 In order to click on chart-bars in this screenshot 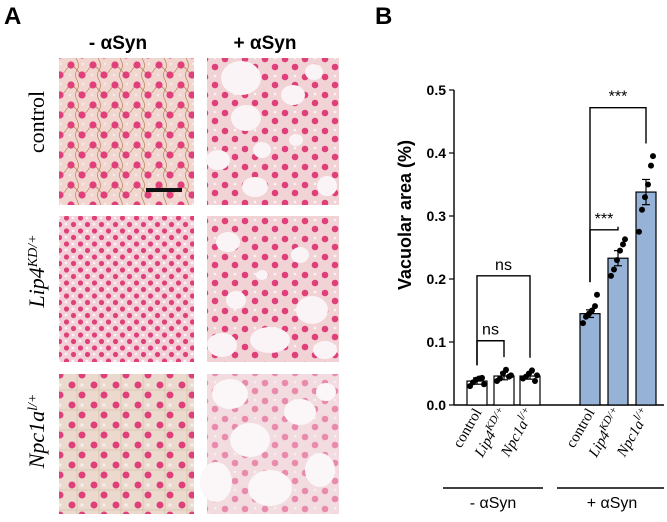, I will do `click(561, 298)`.